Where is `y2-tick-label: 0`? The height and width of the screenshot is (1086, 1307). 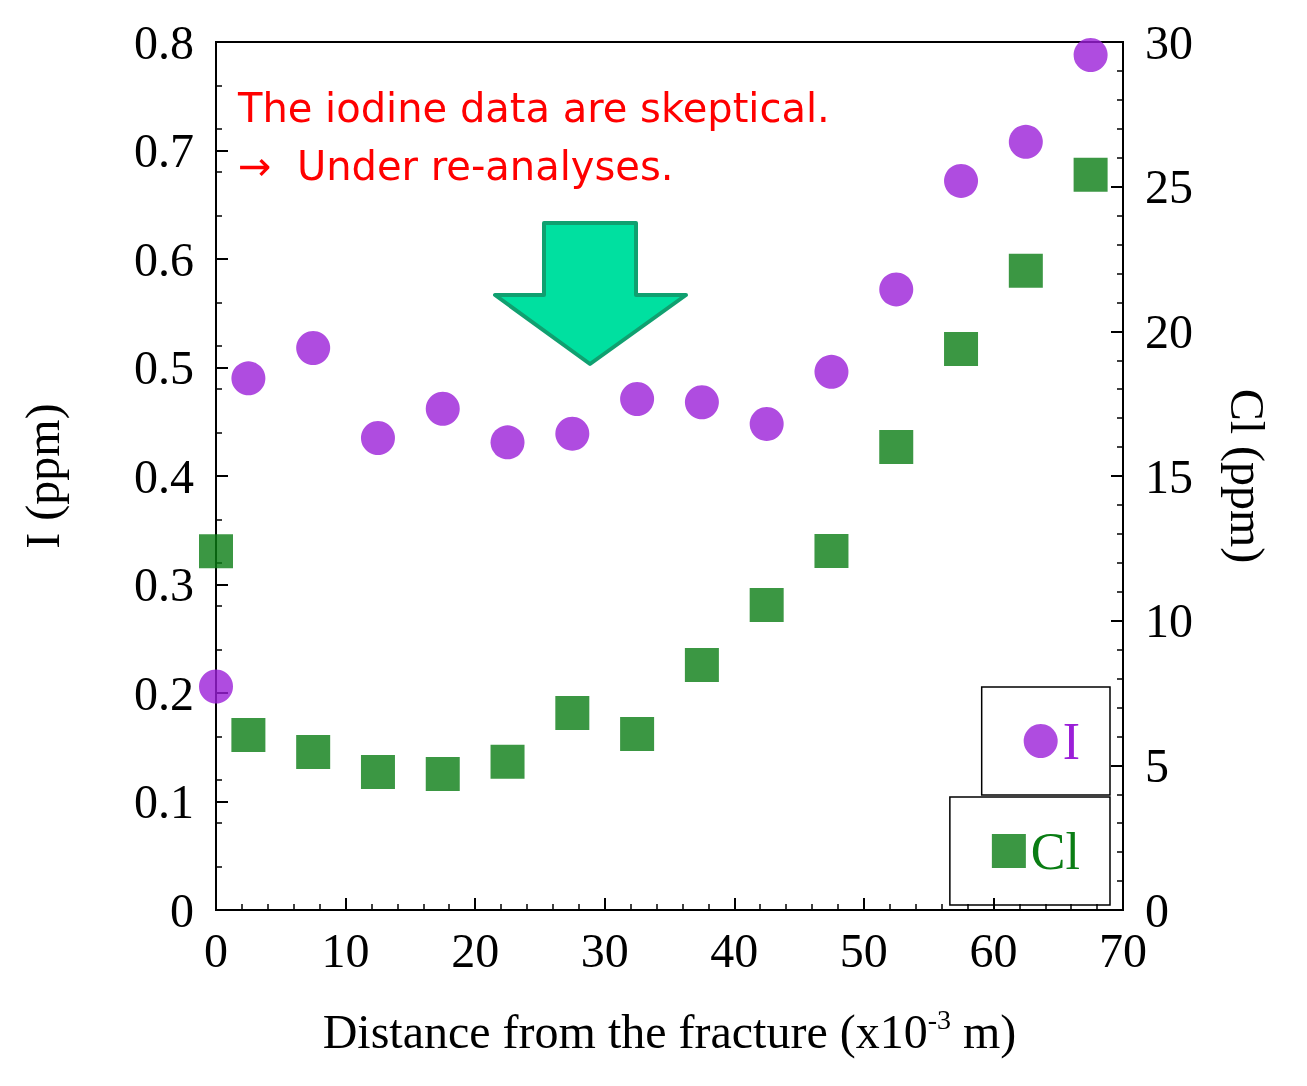 y2-tick-label: 0 is located at coordinates (1157, 910).